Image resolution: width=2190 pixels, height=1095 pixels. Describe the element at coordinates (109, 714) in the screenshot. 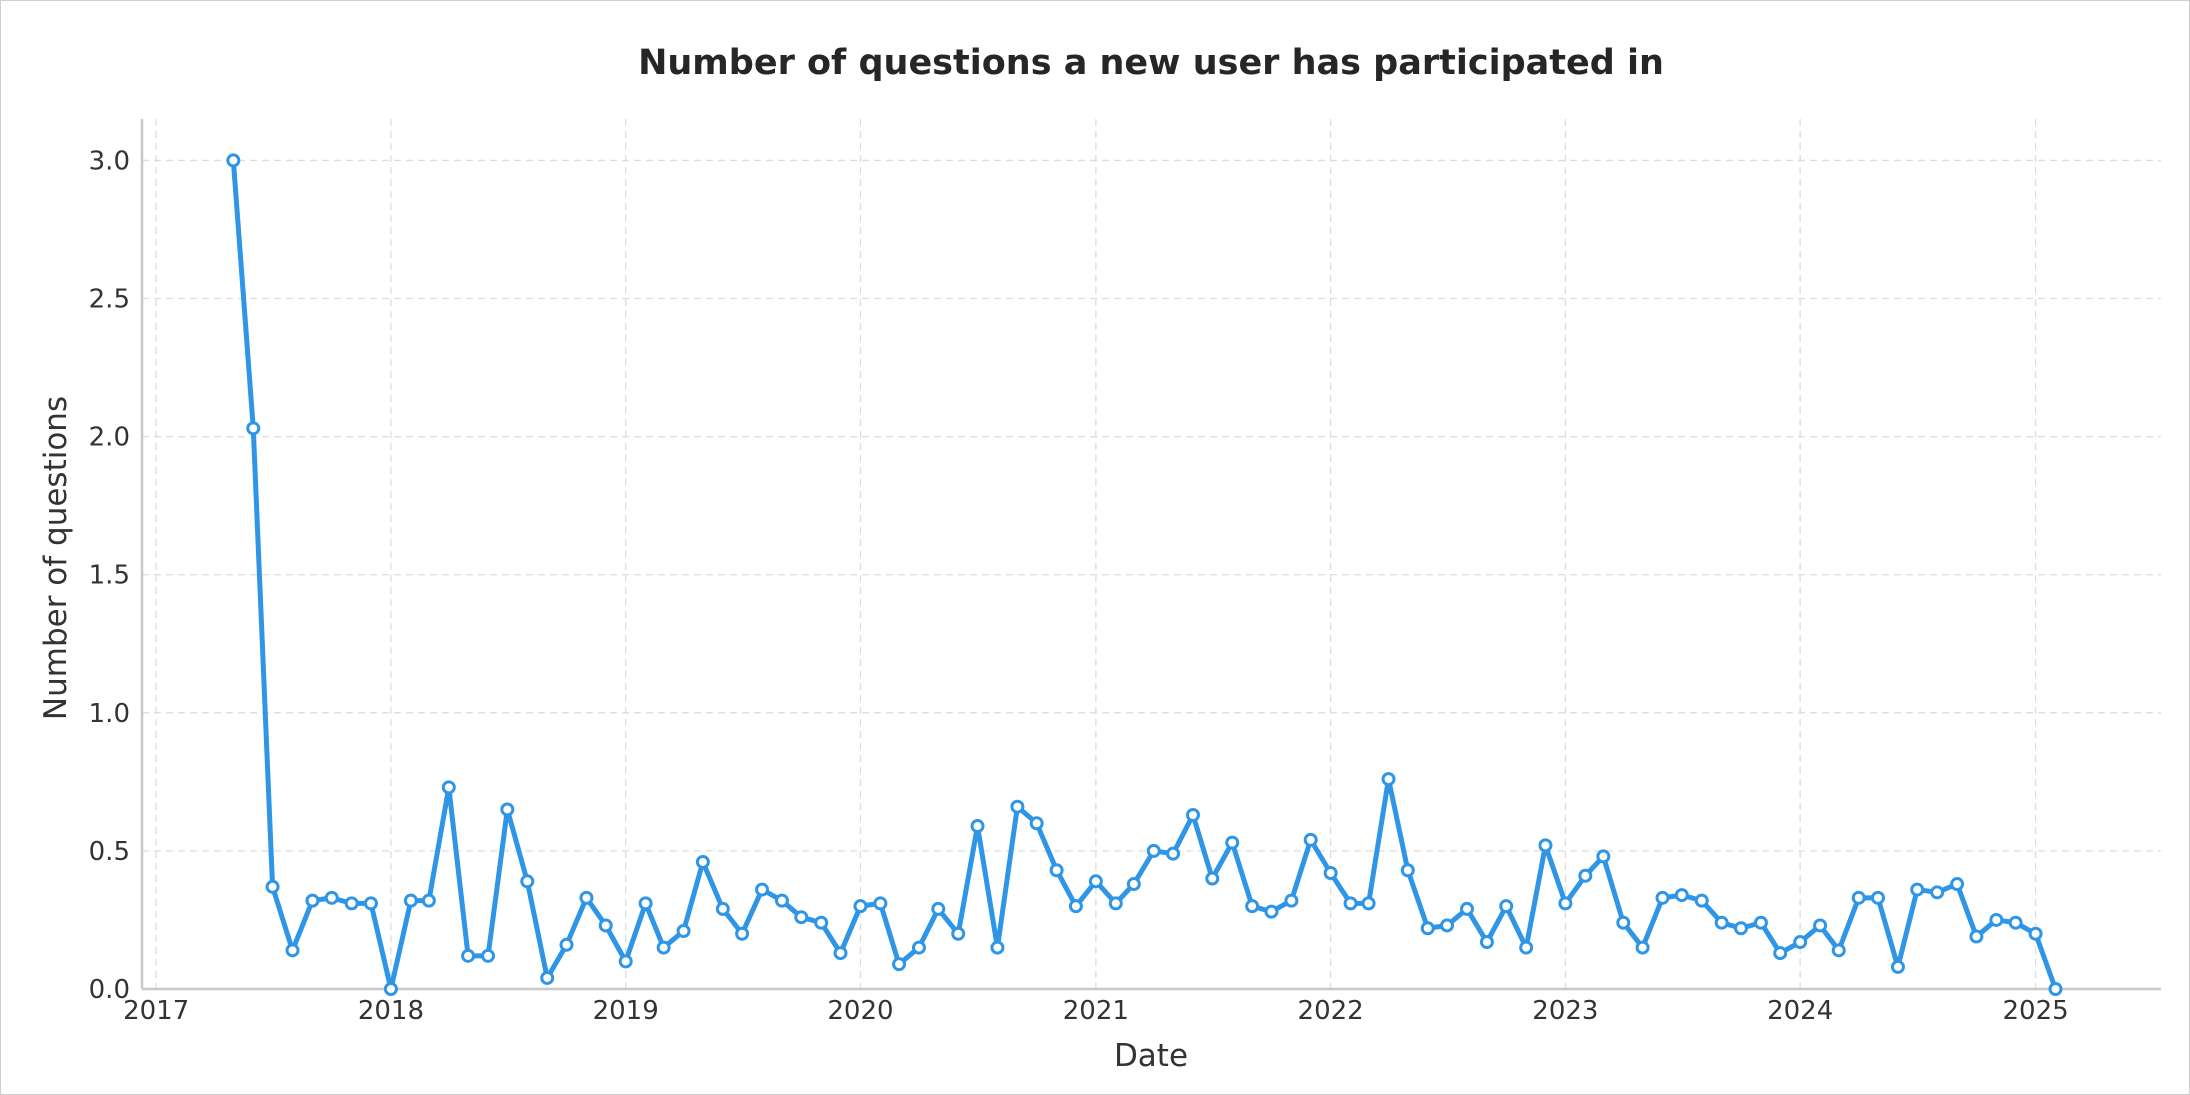

I see `y-tick-label: 1.0` at that location.